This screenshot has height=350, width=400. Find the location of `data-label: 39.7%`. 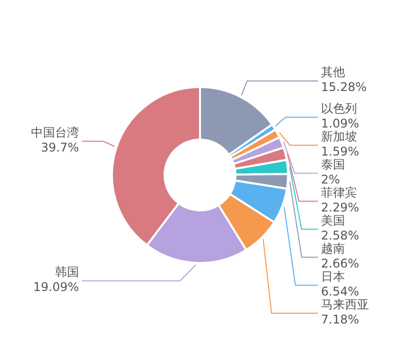

data-label: 39.7% is located at coordinates (59, 147).